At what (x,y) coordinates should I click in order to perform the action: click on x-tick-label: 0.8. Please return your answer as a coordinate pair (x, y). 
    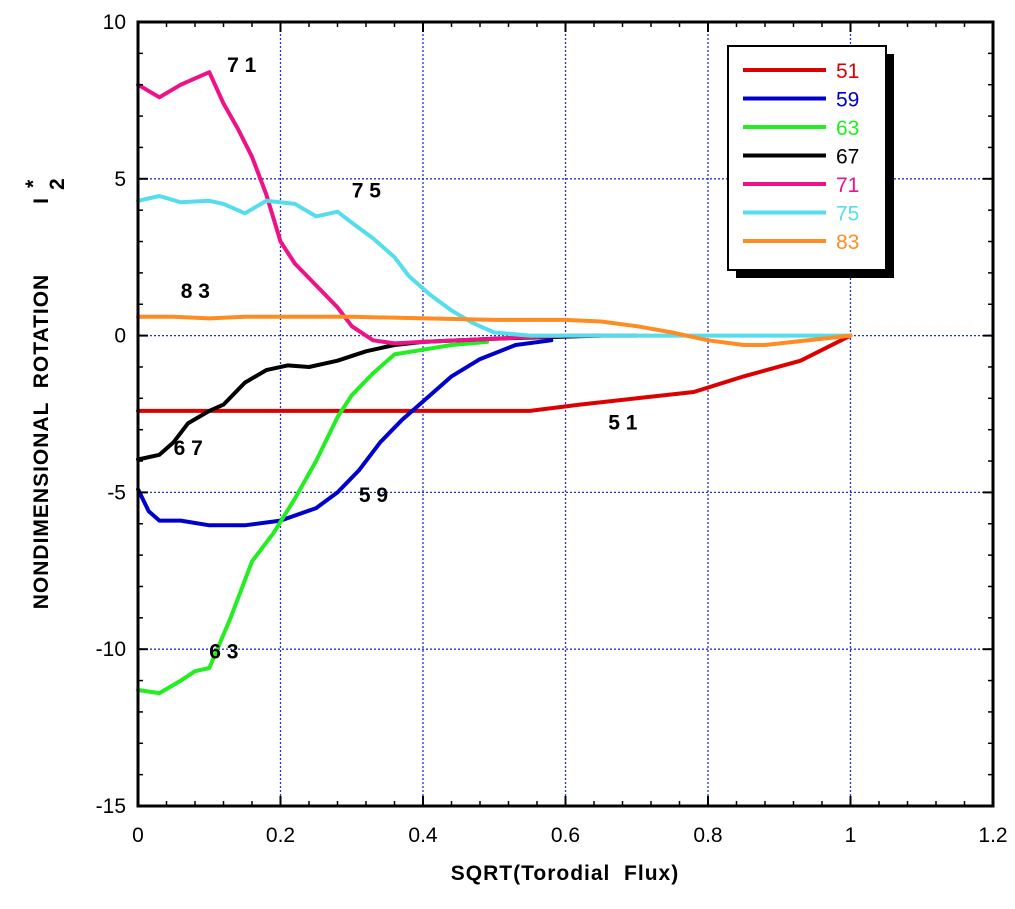
    Looking at the image, I should click on (707, 835).